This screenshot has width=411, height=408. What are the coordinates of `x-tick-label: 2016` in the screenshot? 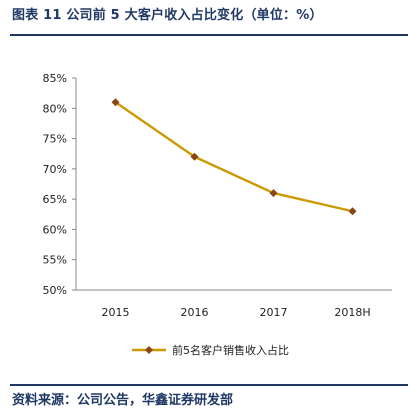 It's located at (195, 312).